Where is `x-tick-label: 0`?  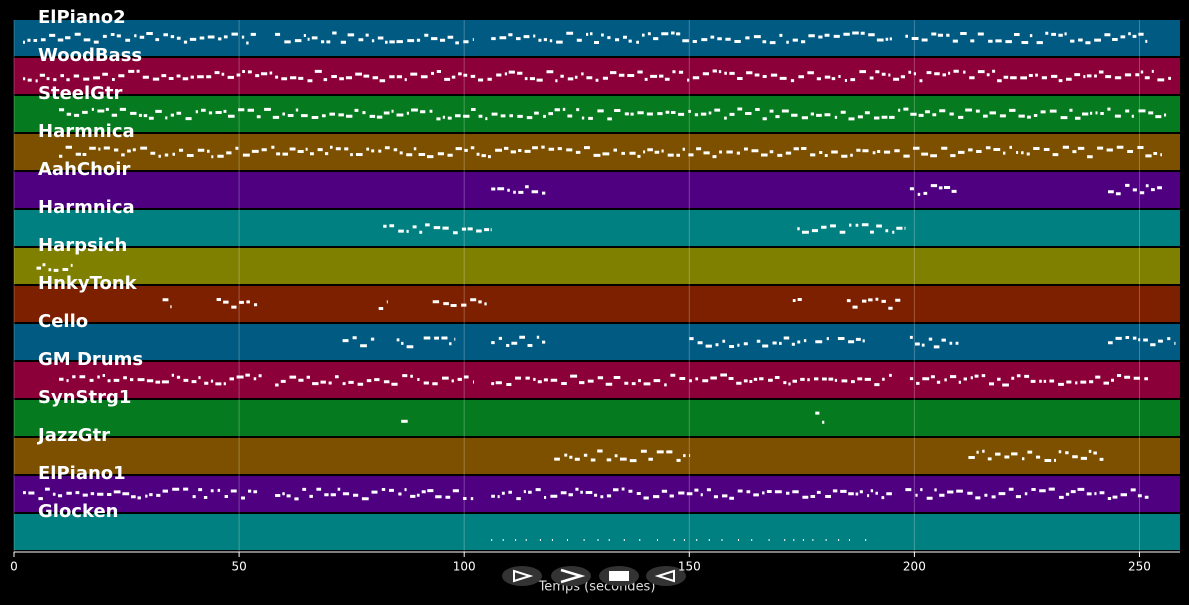
x-tick-label: 0 is located at coordinates (14, 567).